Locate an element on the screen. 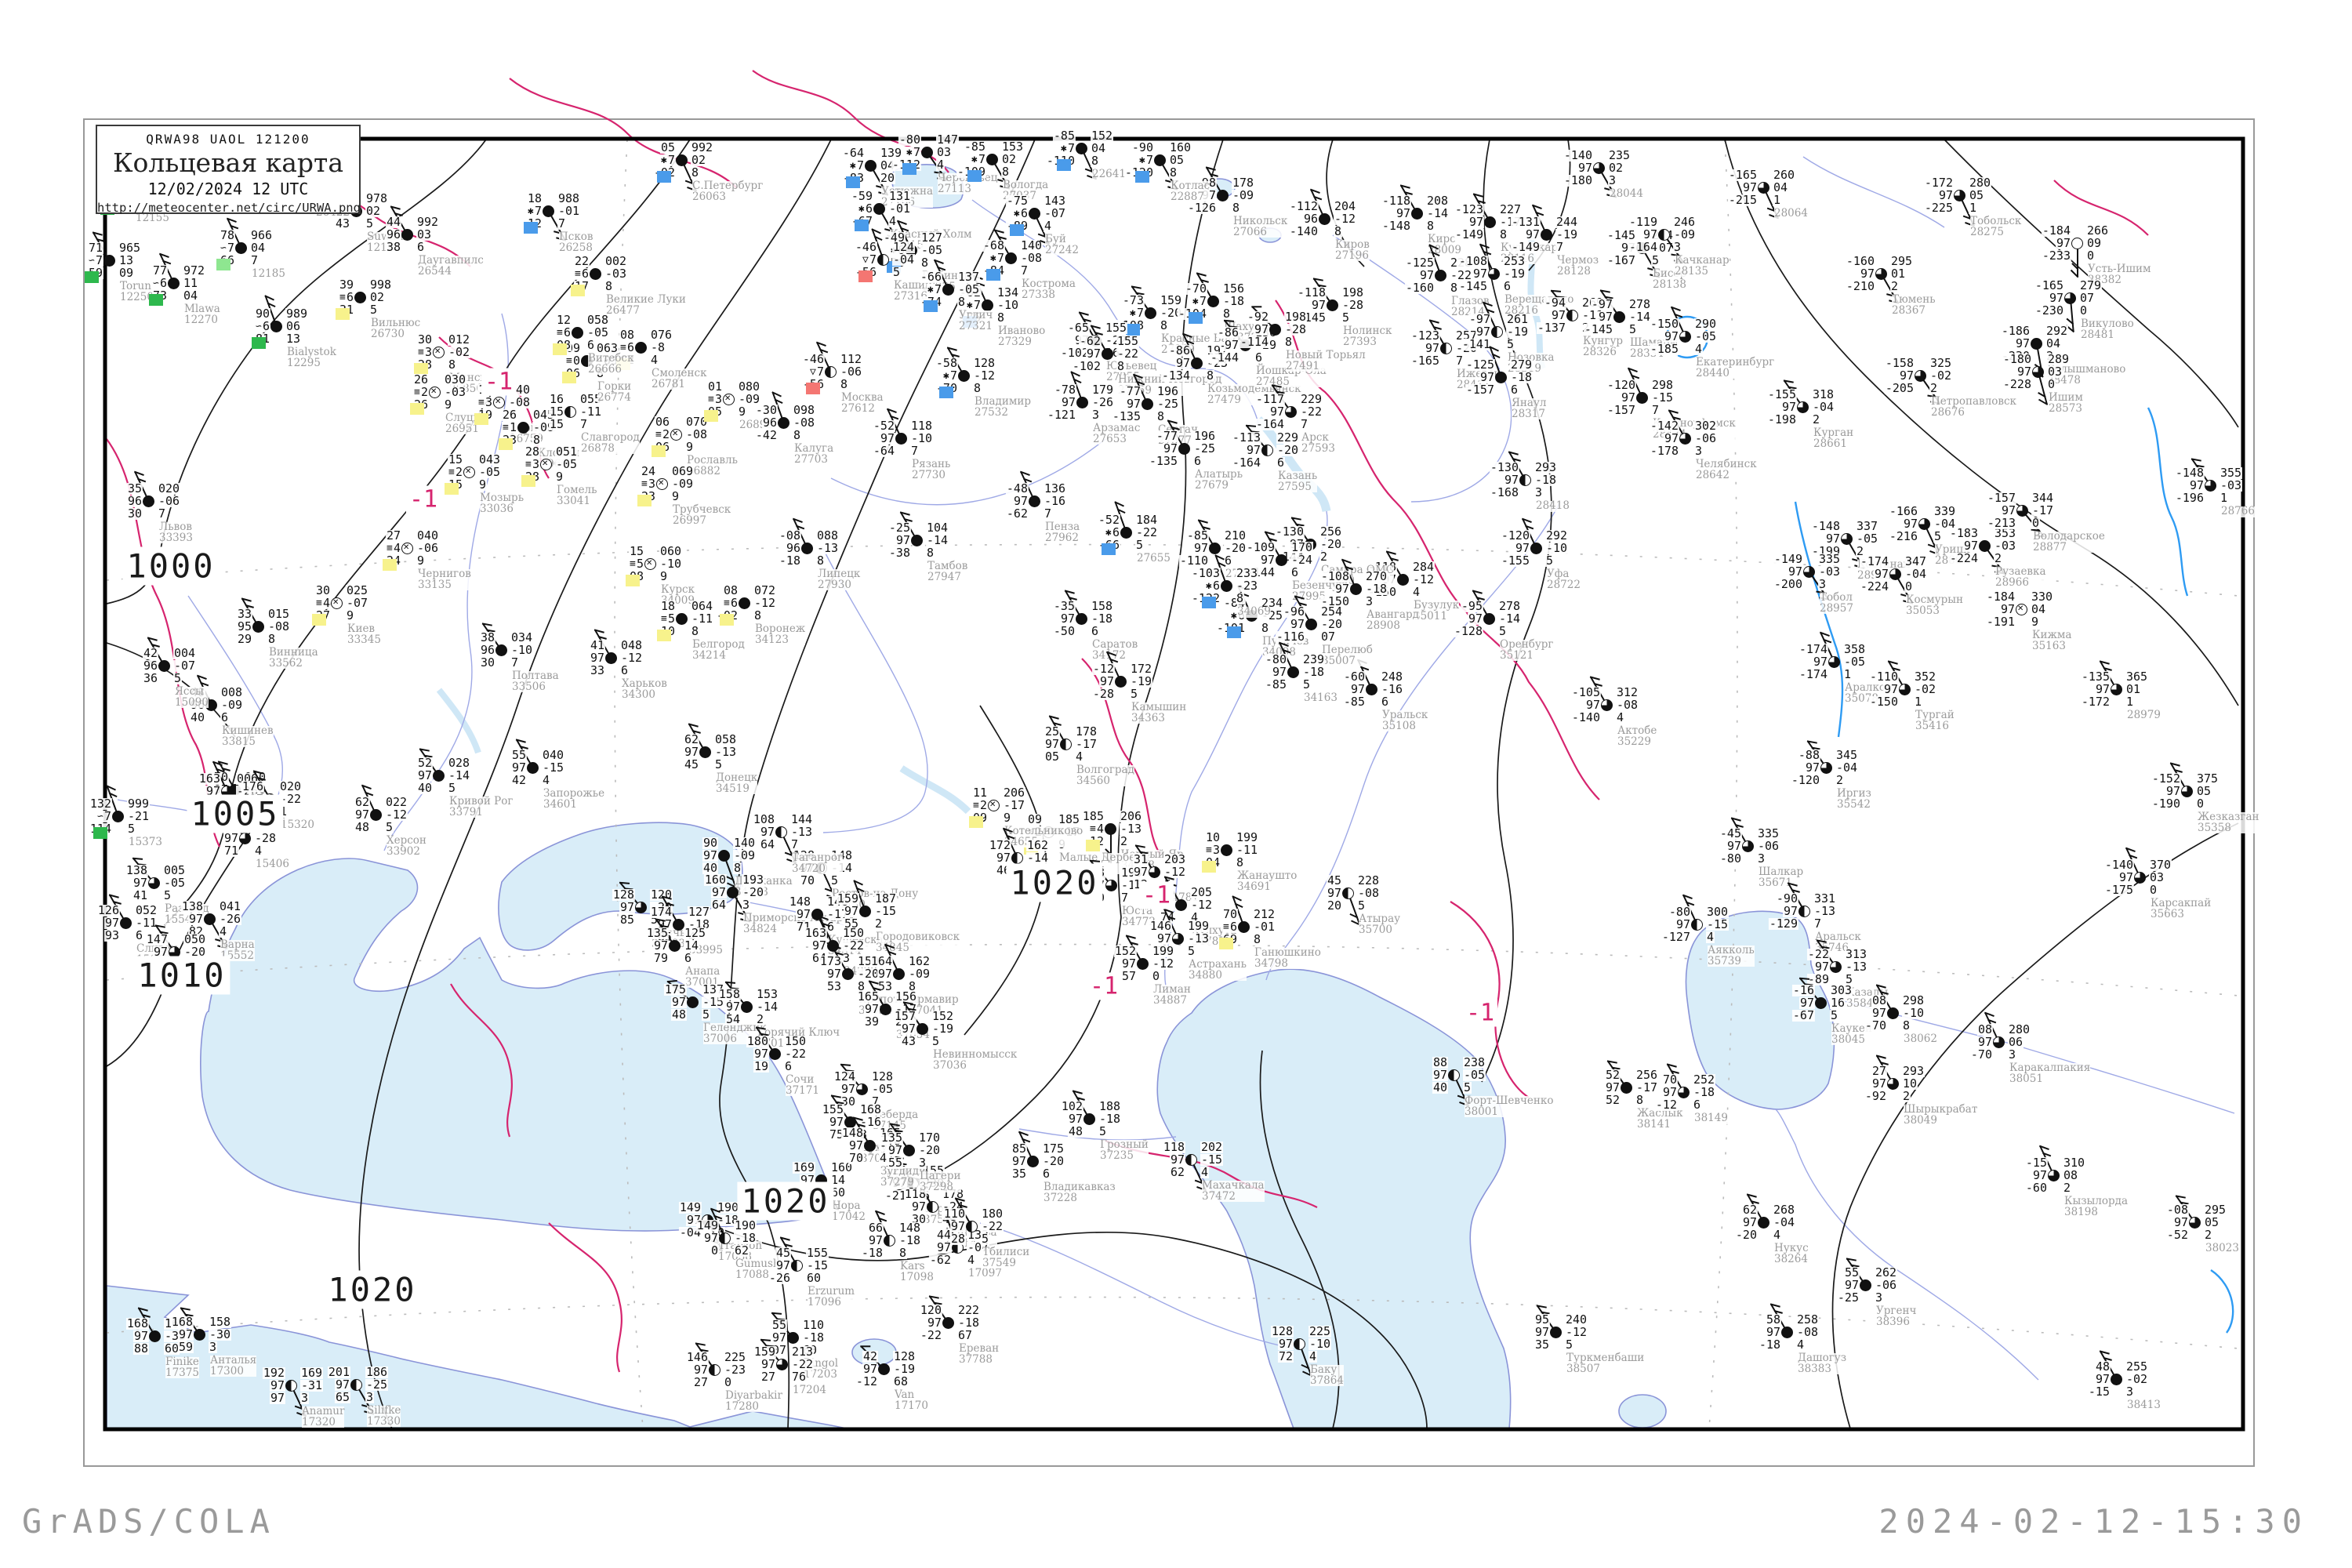 This screenshot has width=2352, height=1568. station-value: 375 is located at coordinates (2208, 778).